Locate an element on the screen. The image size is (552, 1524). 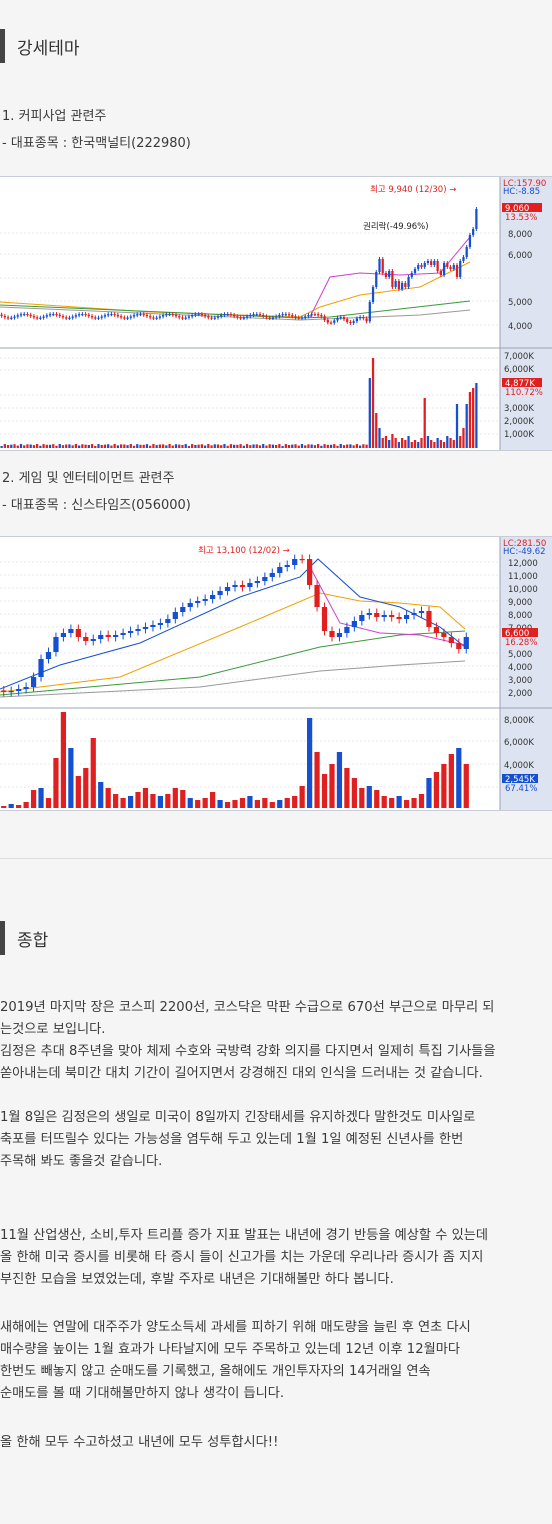
chart2-hc: HC:-49.62 is located at coordinates (524, 552).